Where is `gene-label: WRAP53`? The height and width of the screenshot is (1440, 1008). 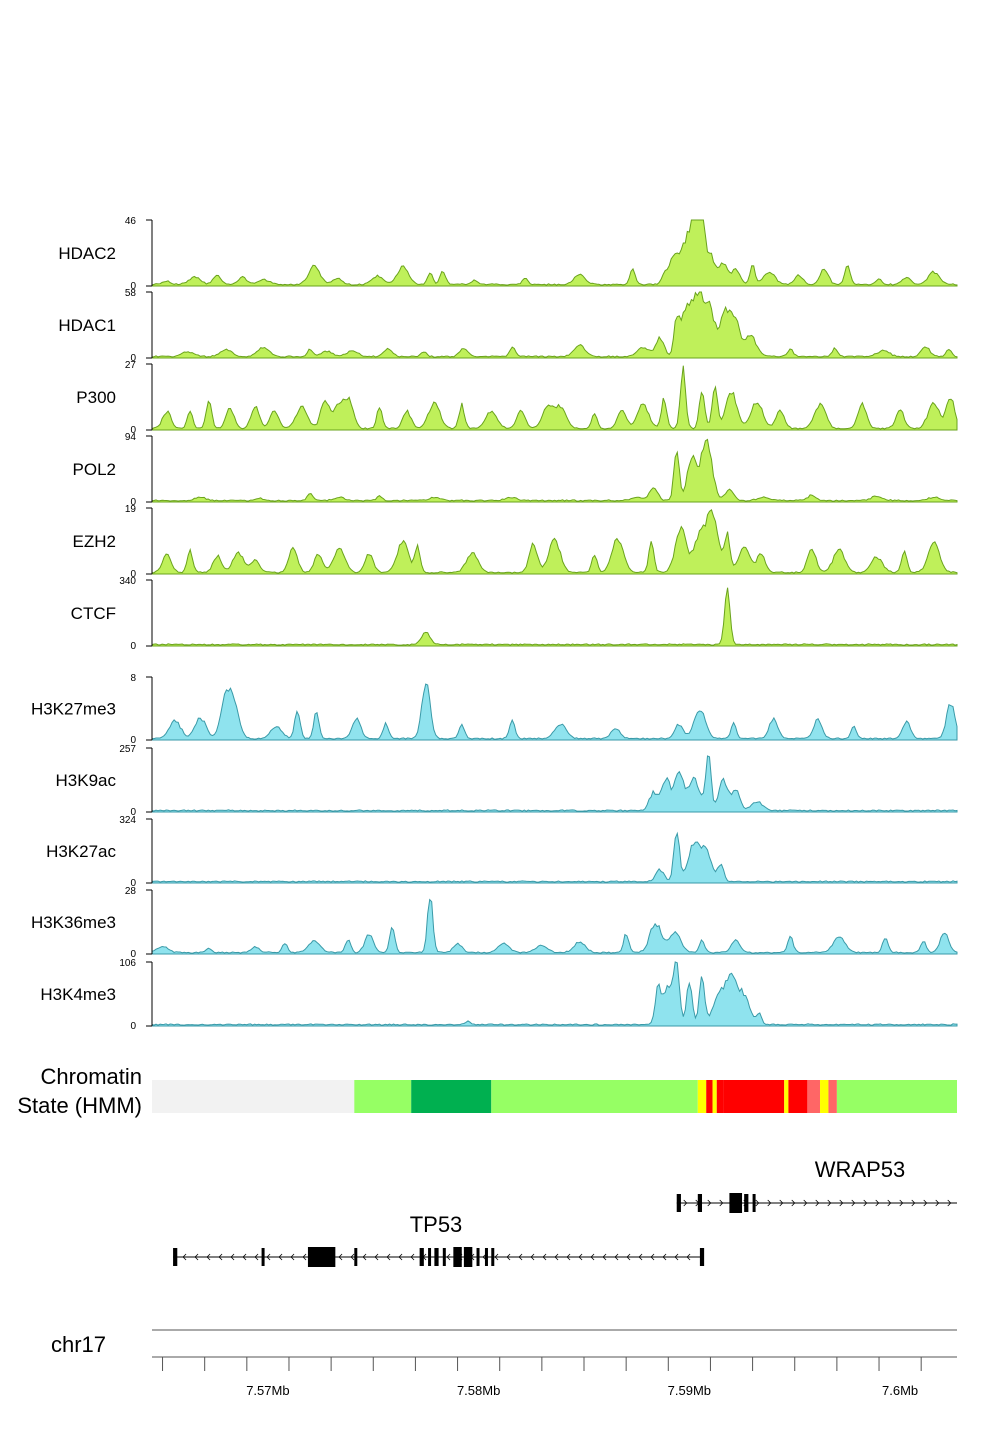 gene-label: WRAP53 is located at coordinates (860, 1169).